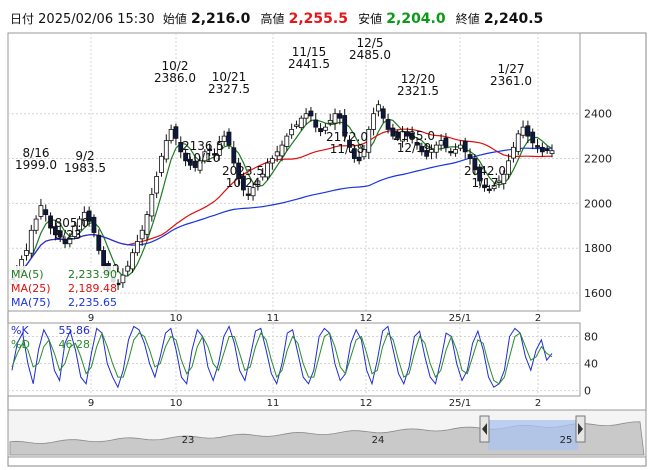 This screenshot has height=470, width=653. What do you see at coordinates (91, 403) in the screenshot?
I see `month-tick-label: 9` at bounding box center [91, 403].